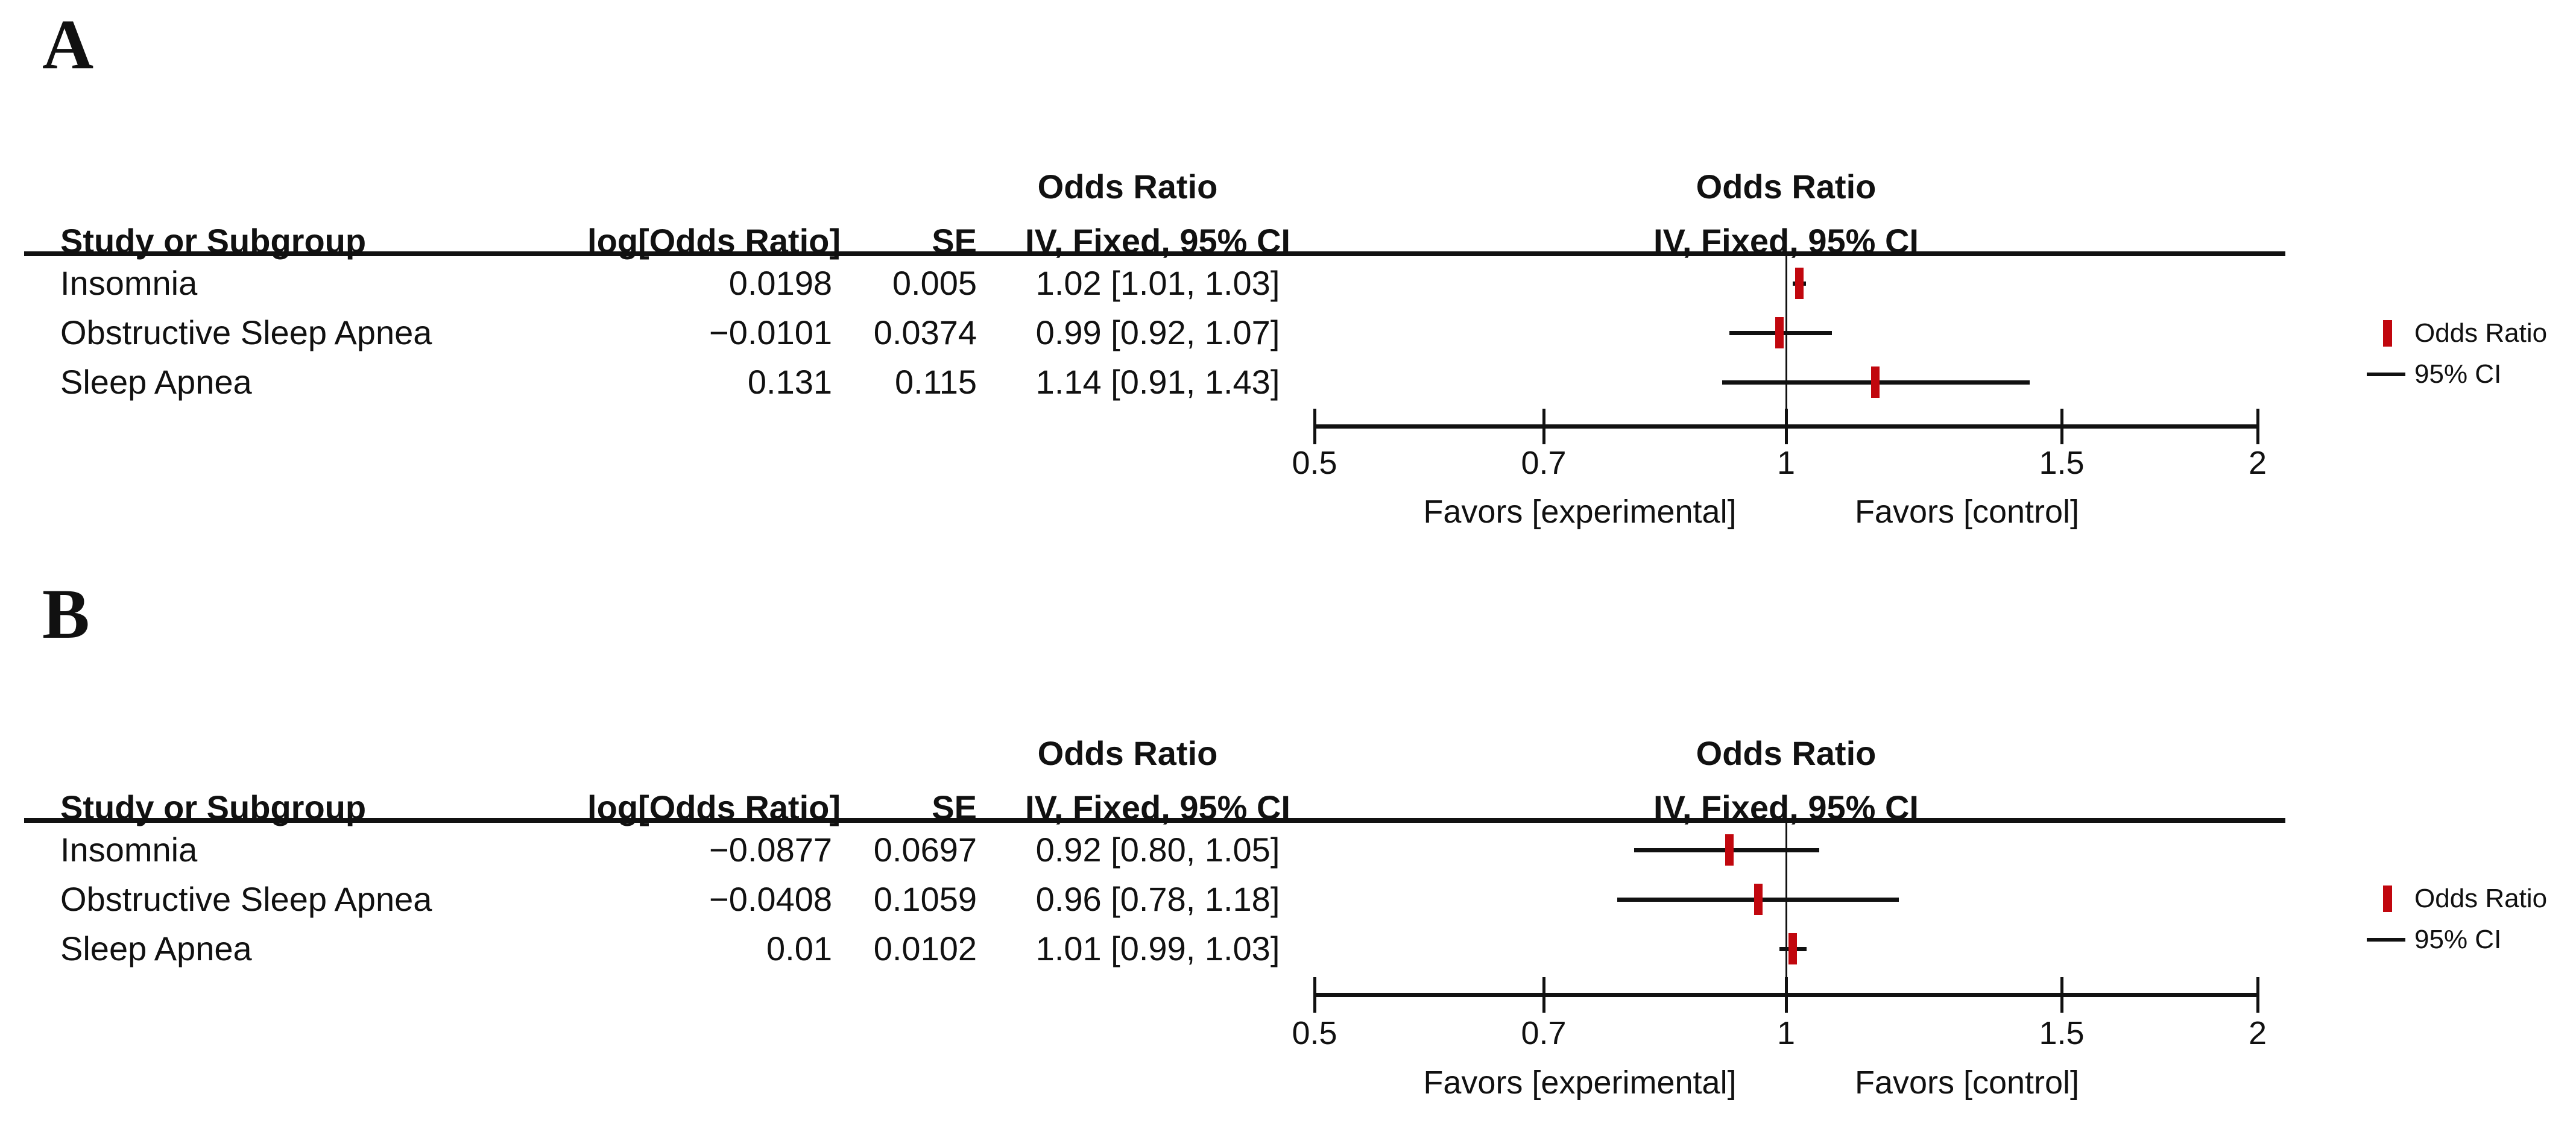 The height and width of the screenshot is (1123, 2576). Describe the element at coordinates (925, 899) in the screenshot. I see `se-cell: 0.1059` at that location.